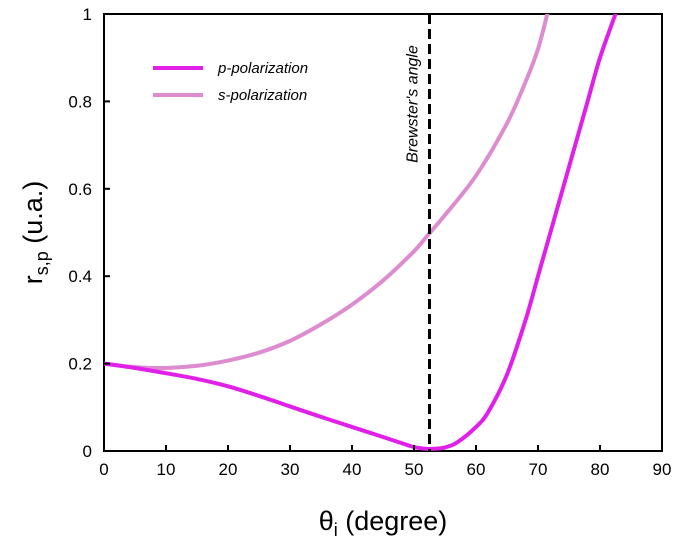 The height and width of the screenshot is (538, 676). I want to click on x-tick-label: 0, so click(103, 469).